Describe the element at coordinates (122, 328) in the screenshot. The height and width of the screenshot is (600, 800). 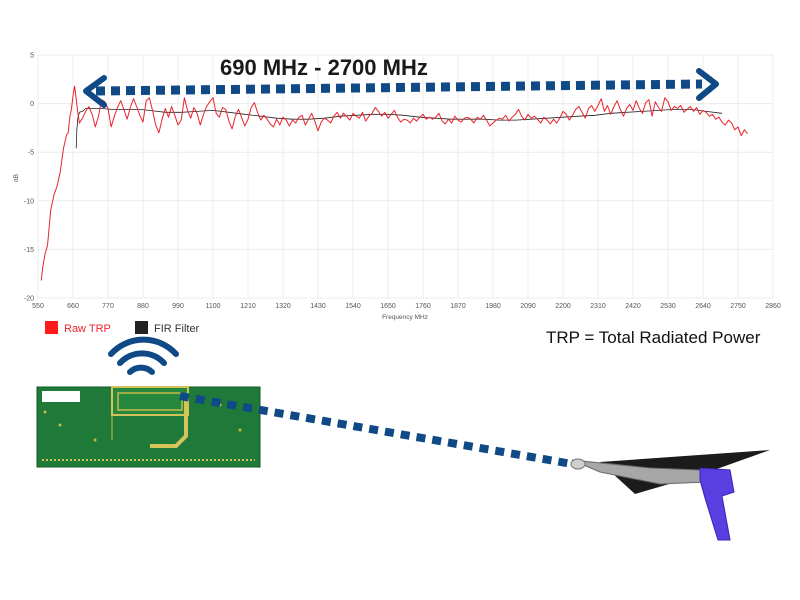
I see `legend: Raw TRP FIR Filter` at that location.